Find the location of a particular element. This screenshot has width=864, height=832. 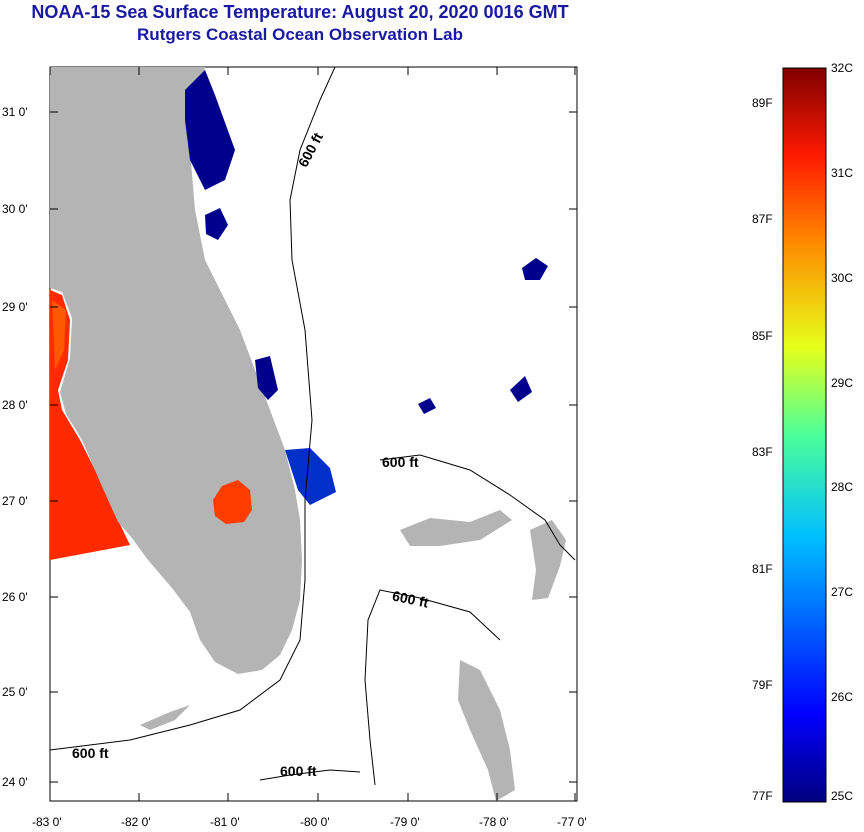

gulf-warm-water-highlight is located at coordinates (59, 335).